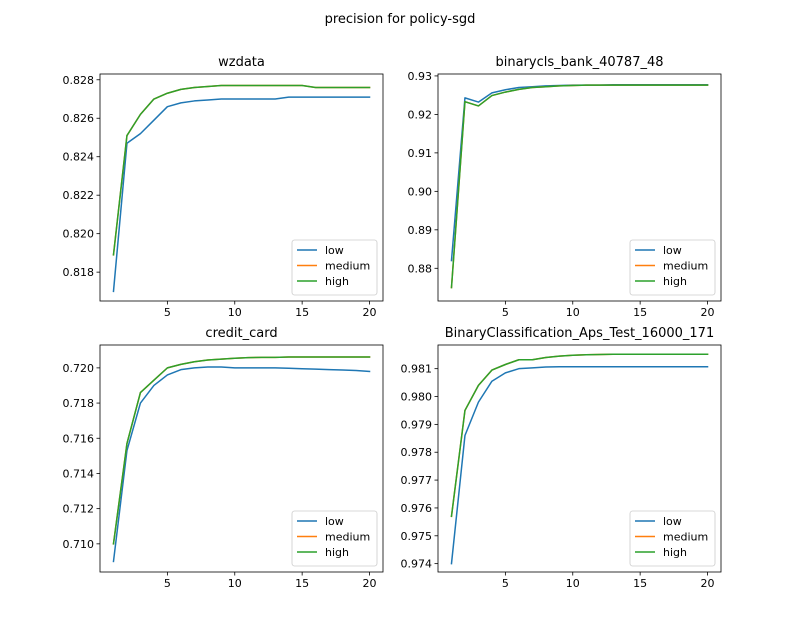  Describe the element at coordinates (420, 268) in the screenshot. I see `y-tick-label: 0.88` at that location.